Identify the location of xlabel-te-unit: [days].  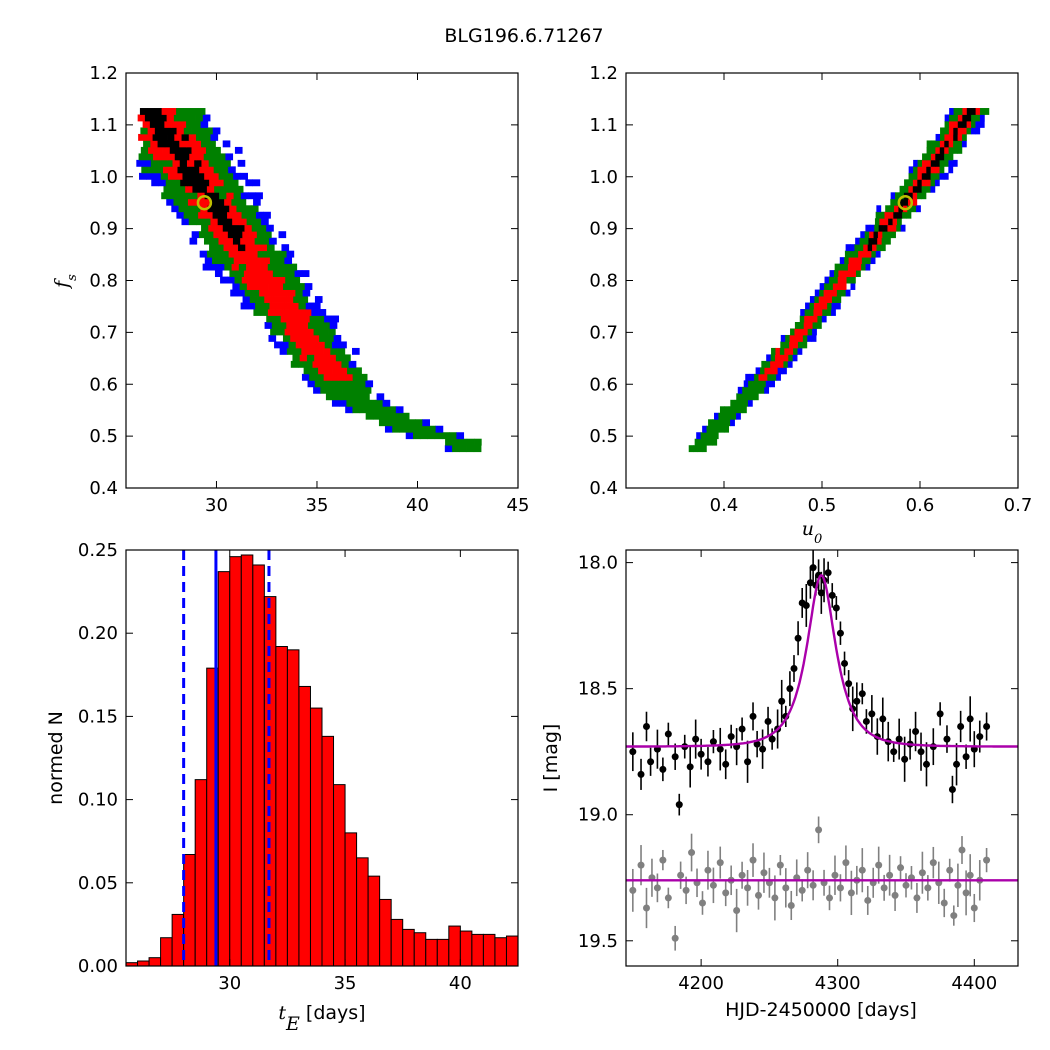
(336, 1013).